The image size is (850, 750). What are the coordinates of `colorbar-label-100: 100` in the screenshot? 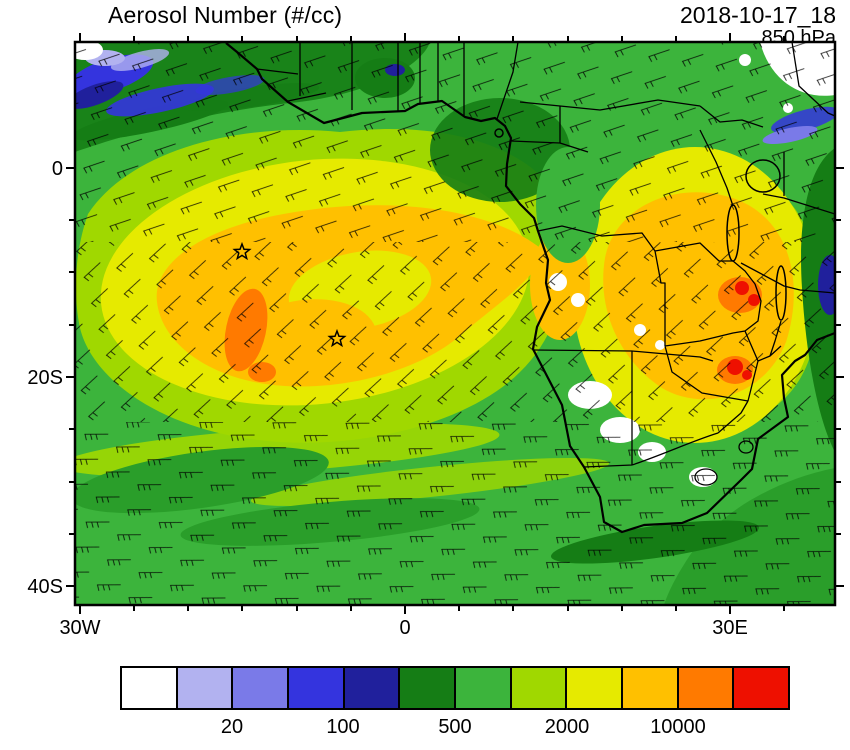 It's located at (343, 727).